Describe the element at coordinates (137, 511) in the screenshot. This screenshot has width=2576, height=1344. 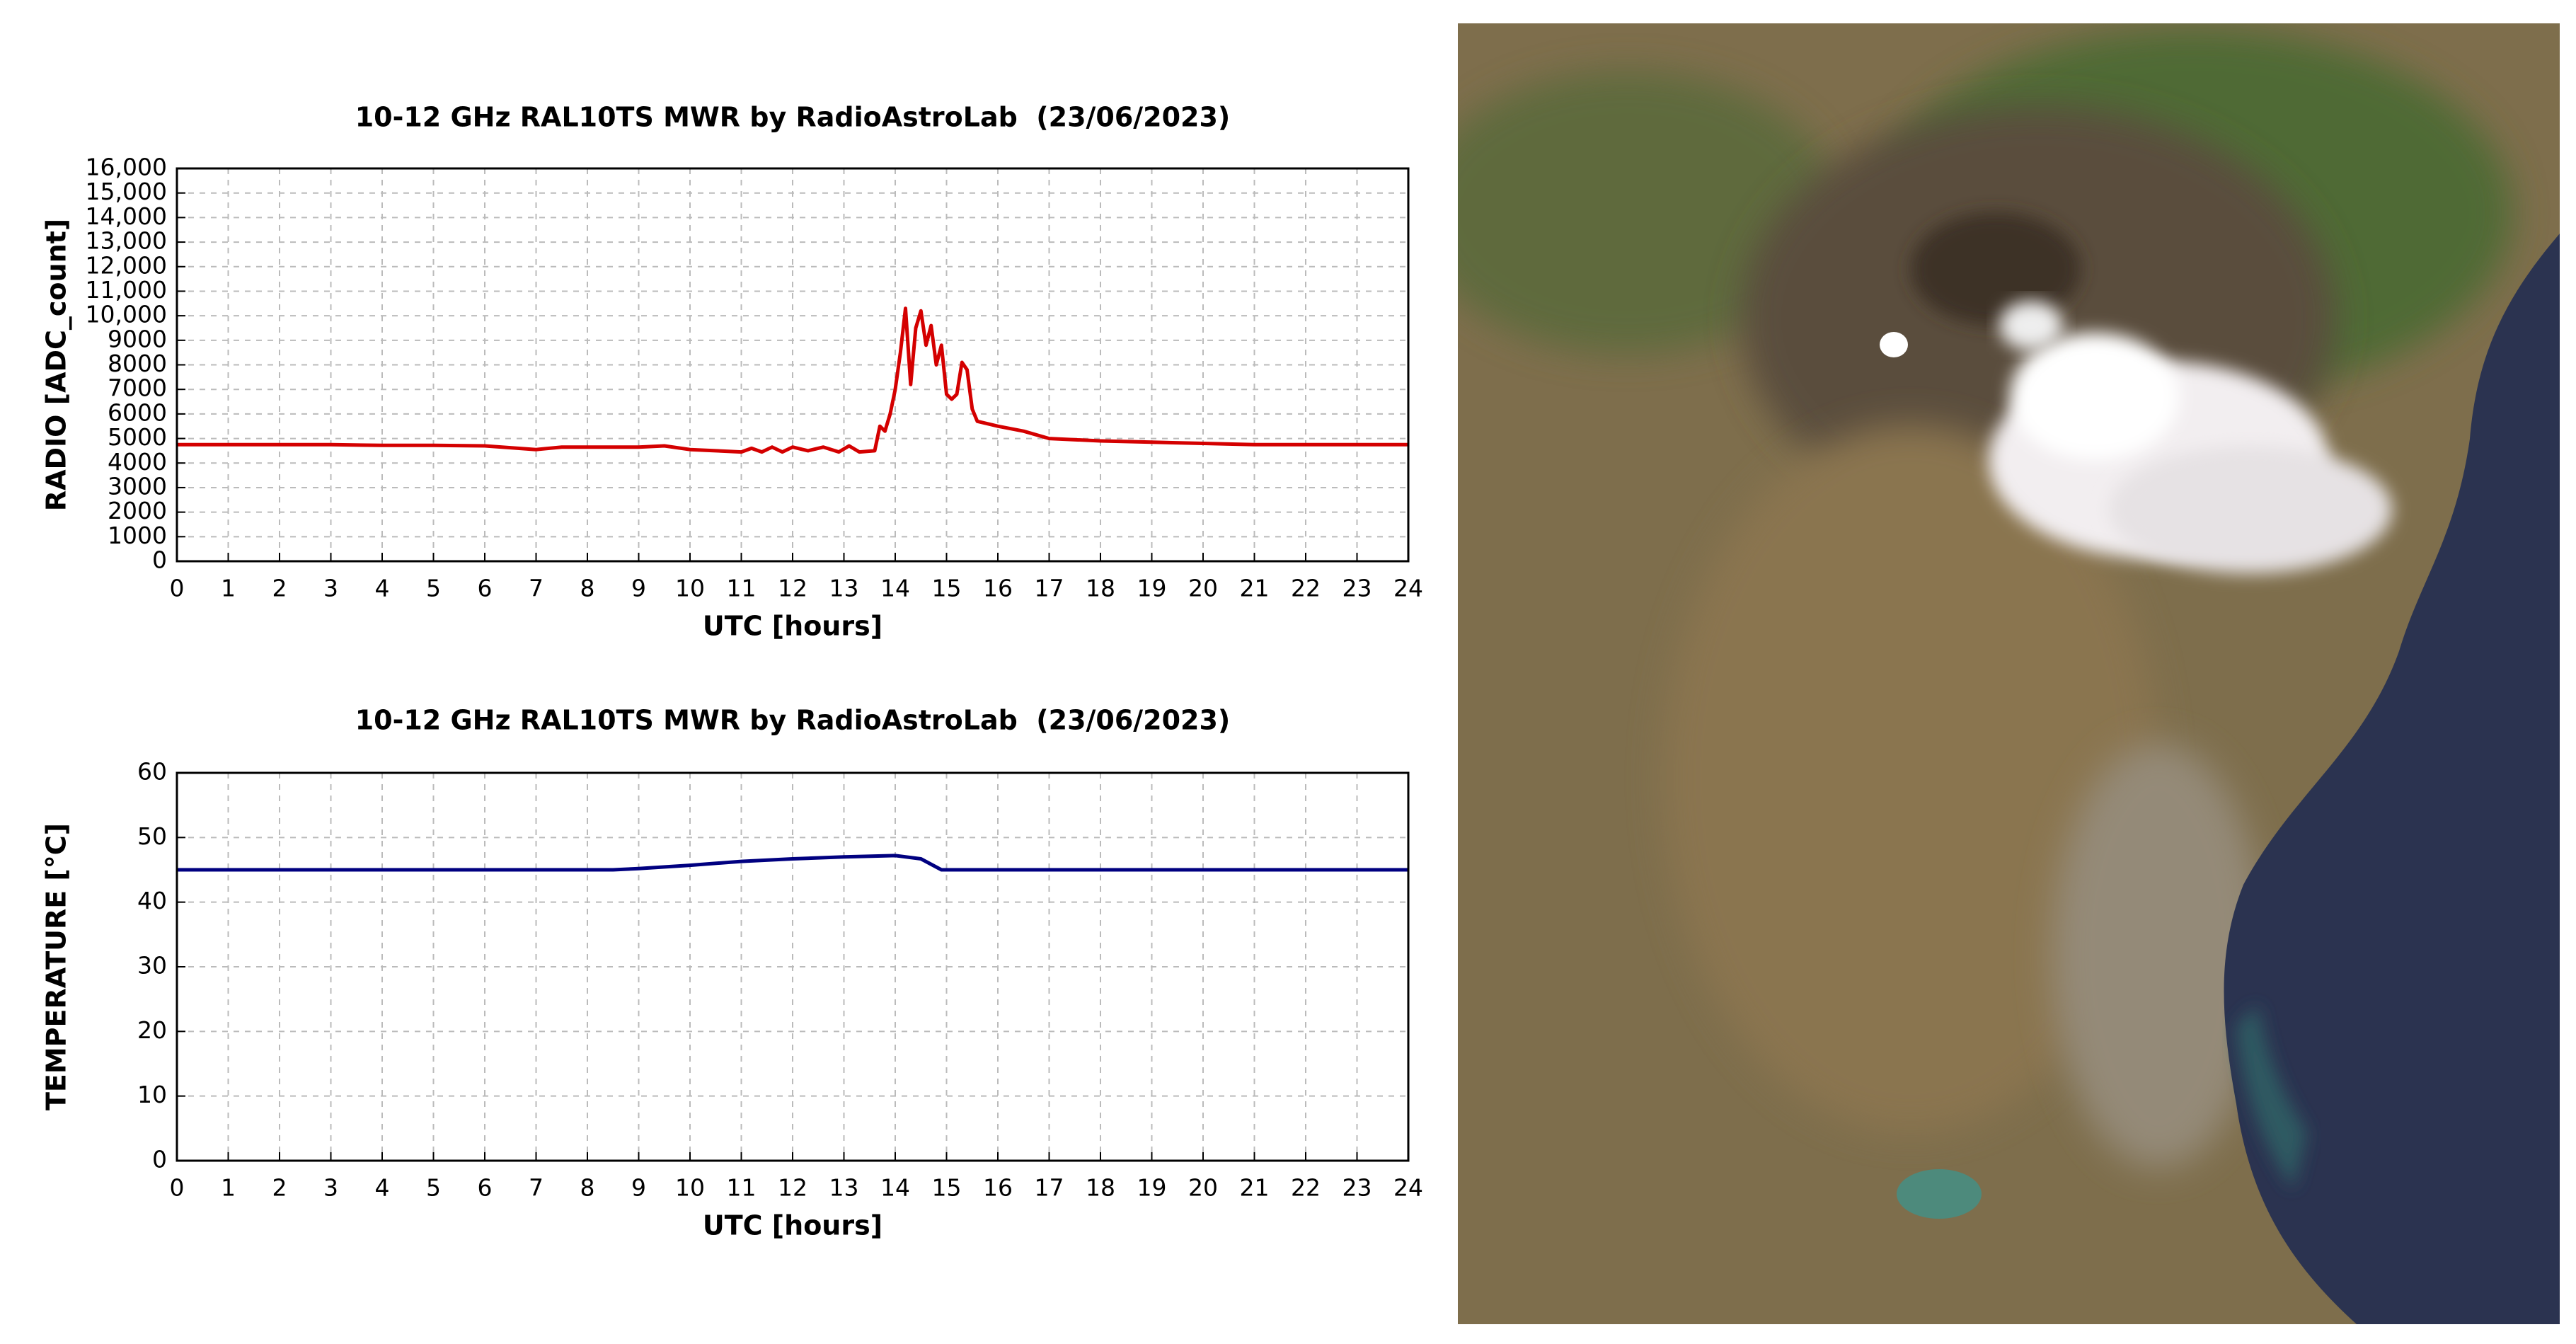
I see `y-tick-label: 2000` at that location.